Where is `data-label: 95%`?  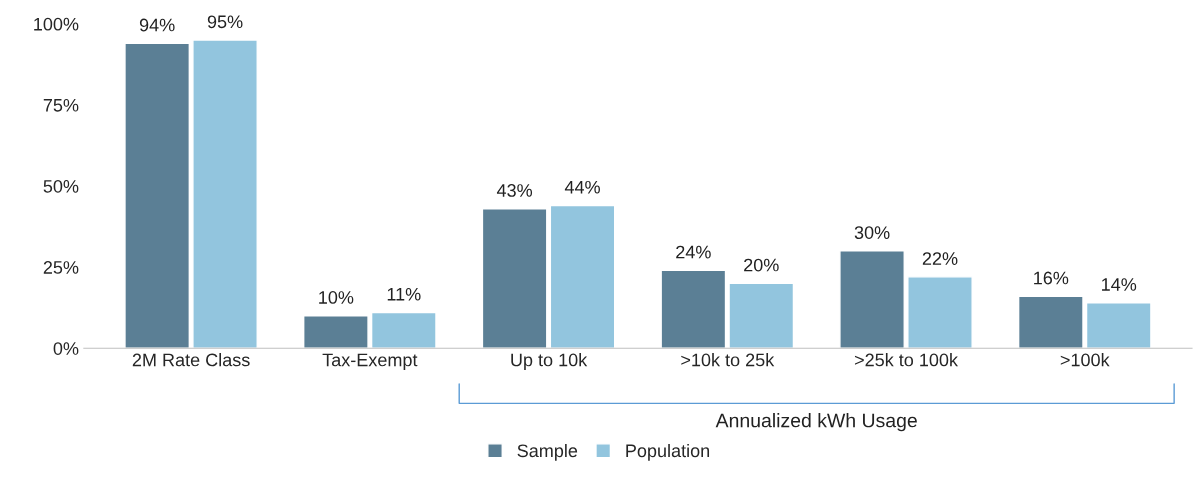 data-label: 95% is located at coordinates (225, 22).